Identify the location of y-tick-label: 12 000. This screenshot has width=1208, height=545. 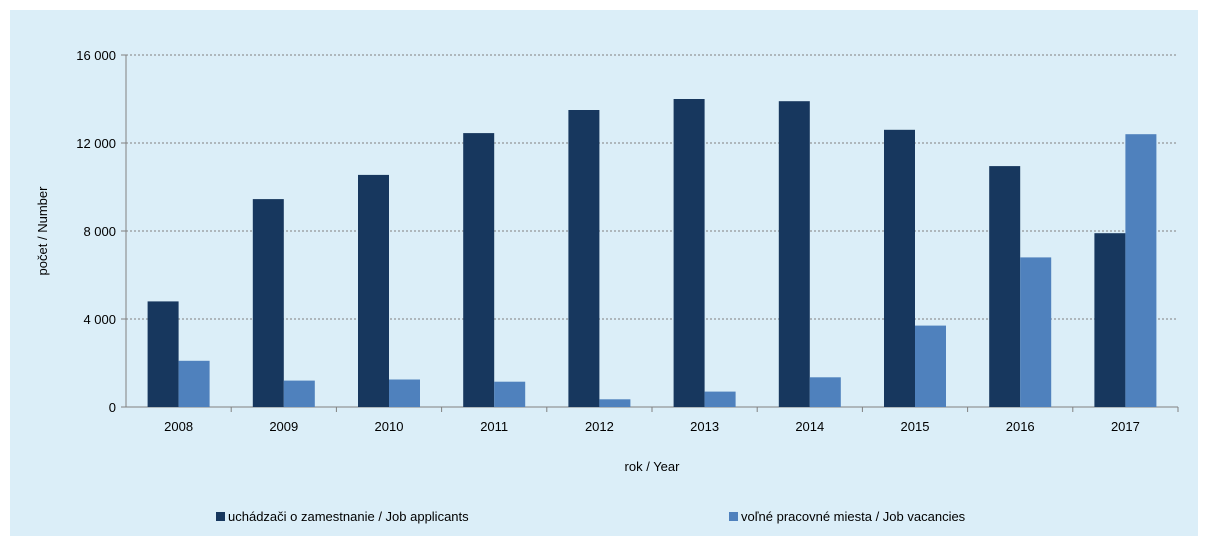
(96, 143).